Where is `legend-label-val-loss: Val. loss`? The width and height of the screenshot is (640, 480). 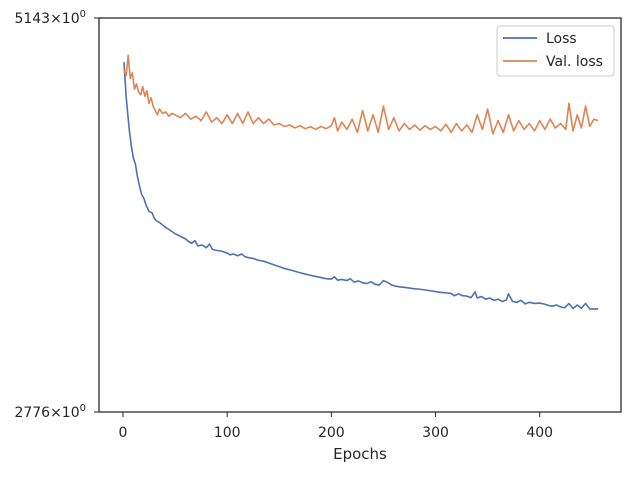 legend-label-val-loss: Val. loss is located at coordinates (574, 62).